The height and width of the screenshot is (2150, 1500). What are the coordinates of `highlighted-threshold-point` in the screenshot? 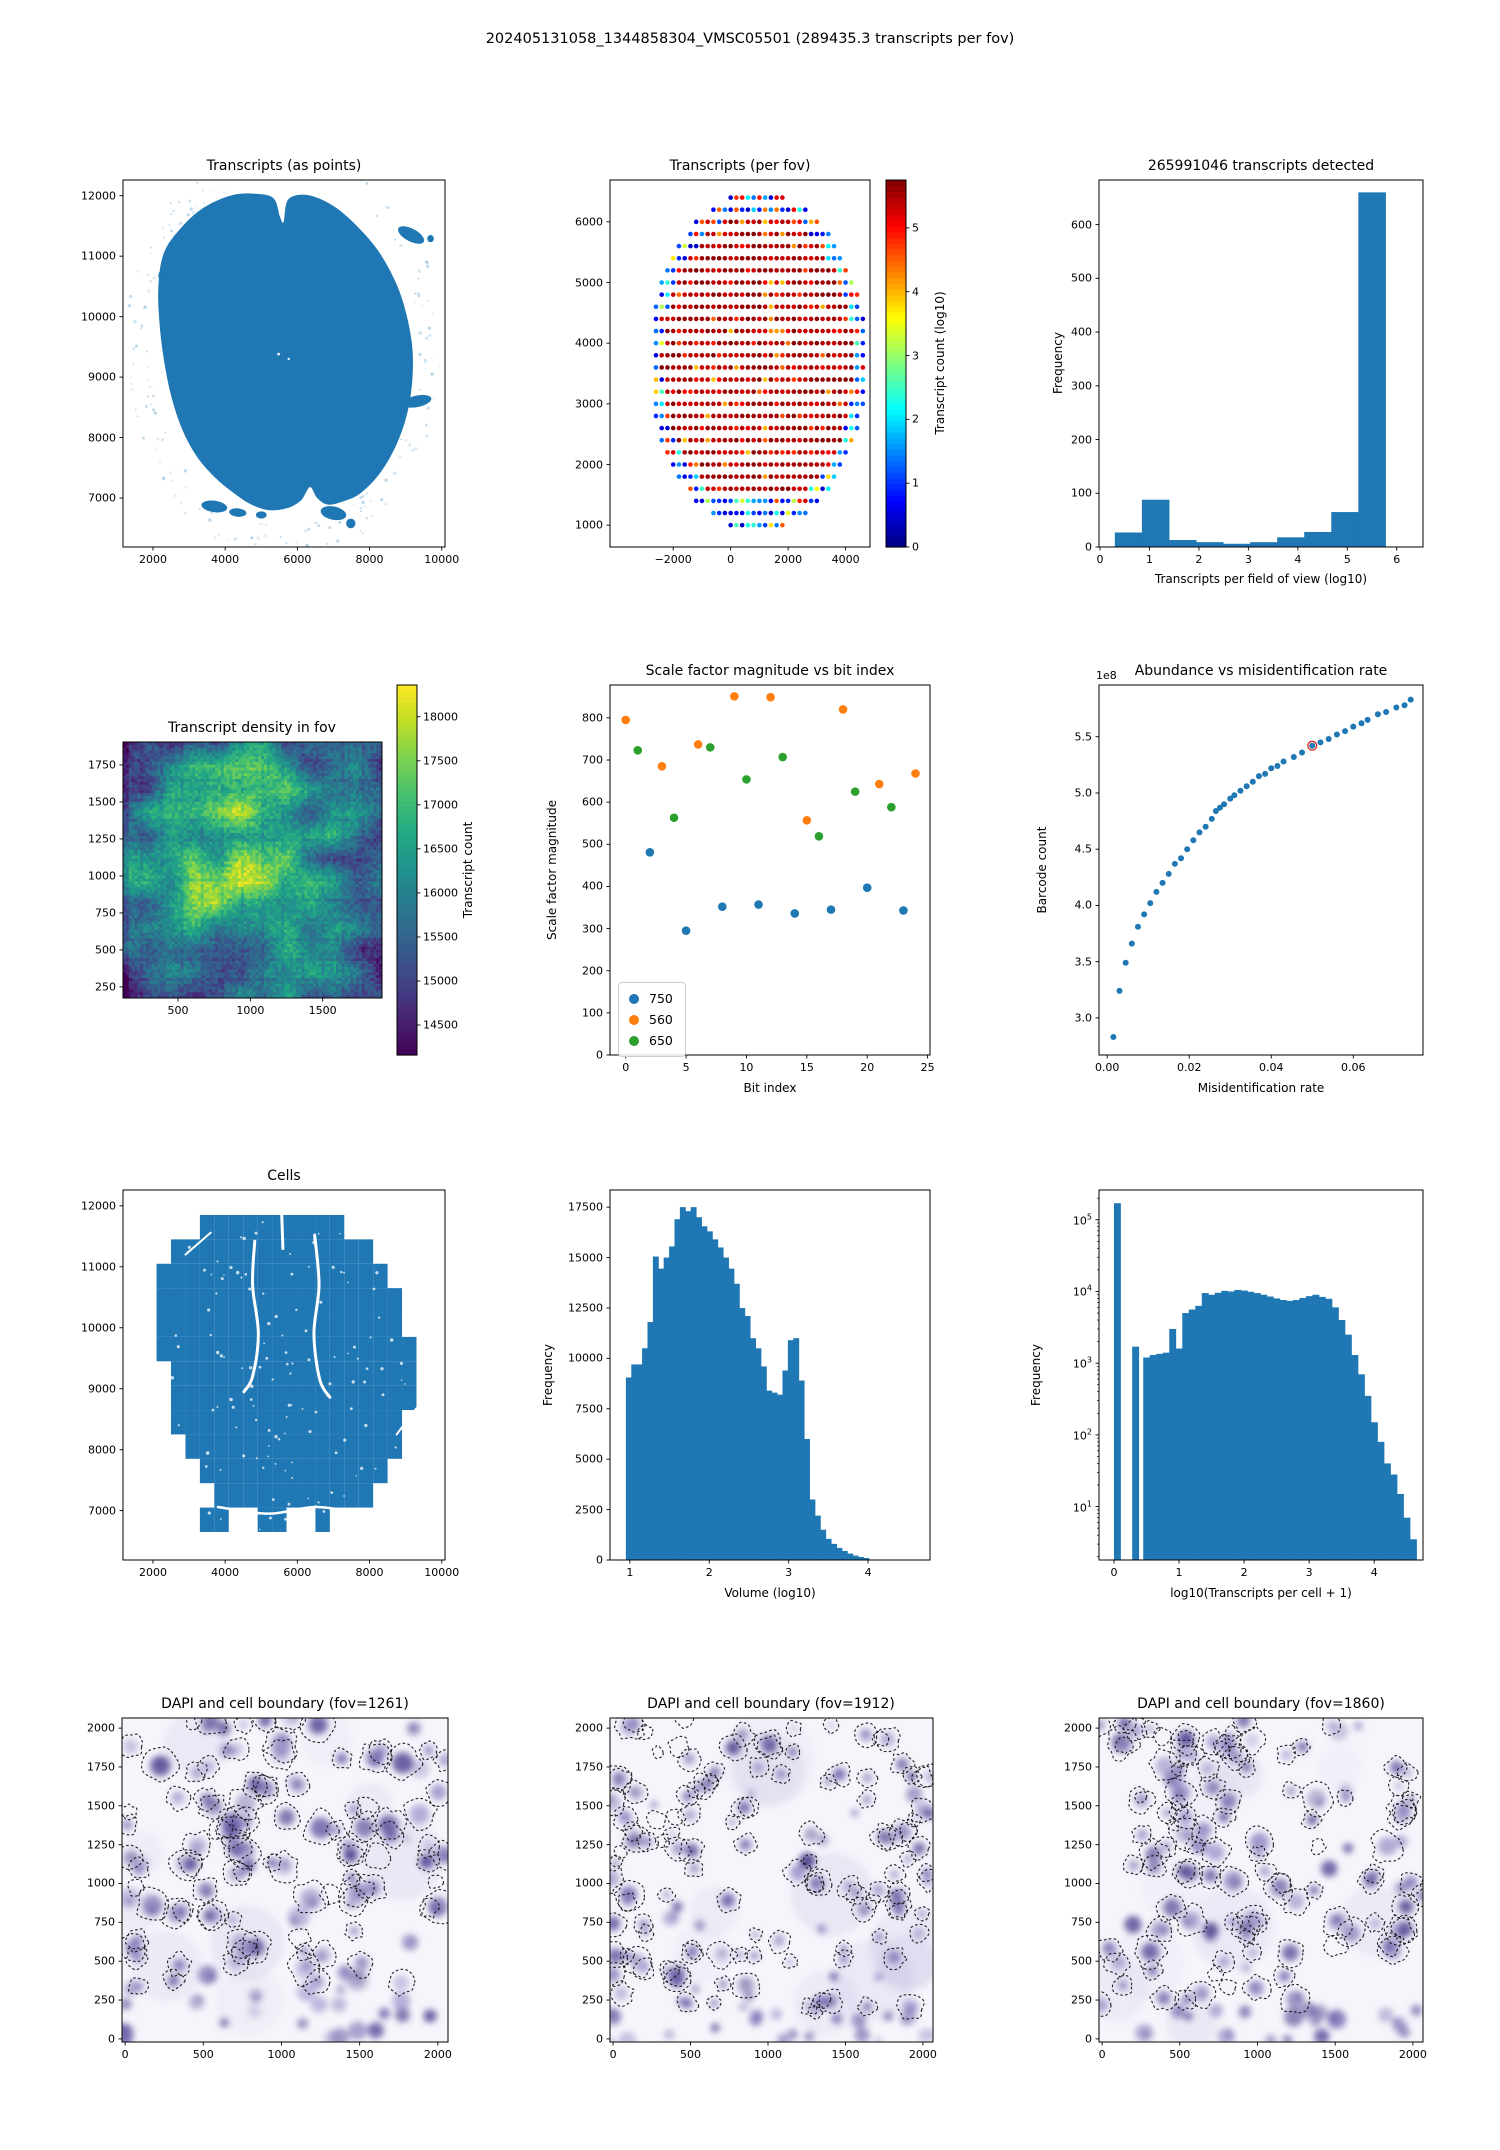 It's located at (1312, 745).